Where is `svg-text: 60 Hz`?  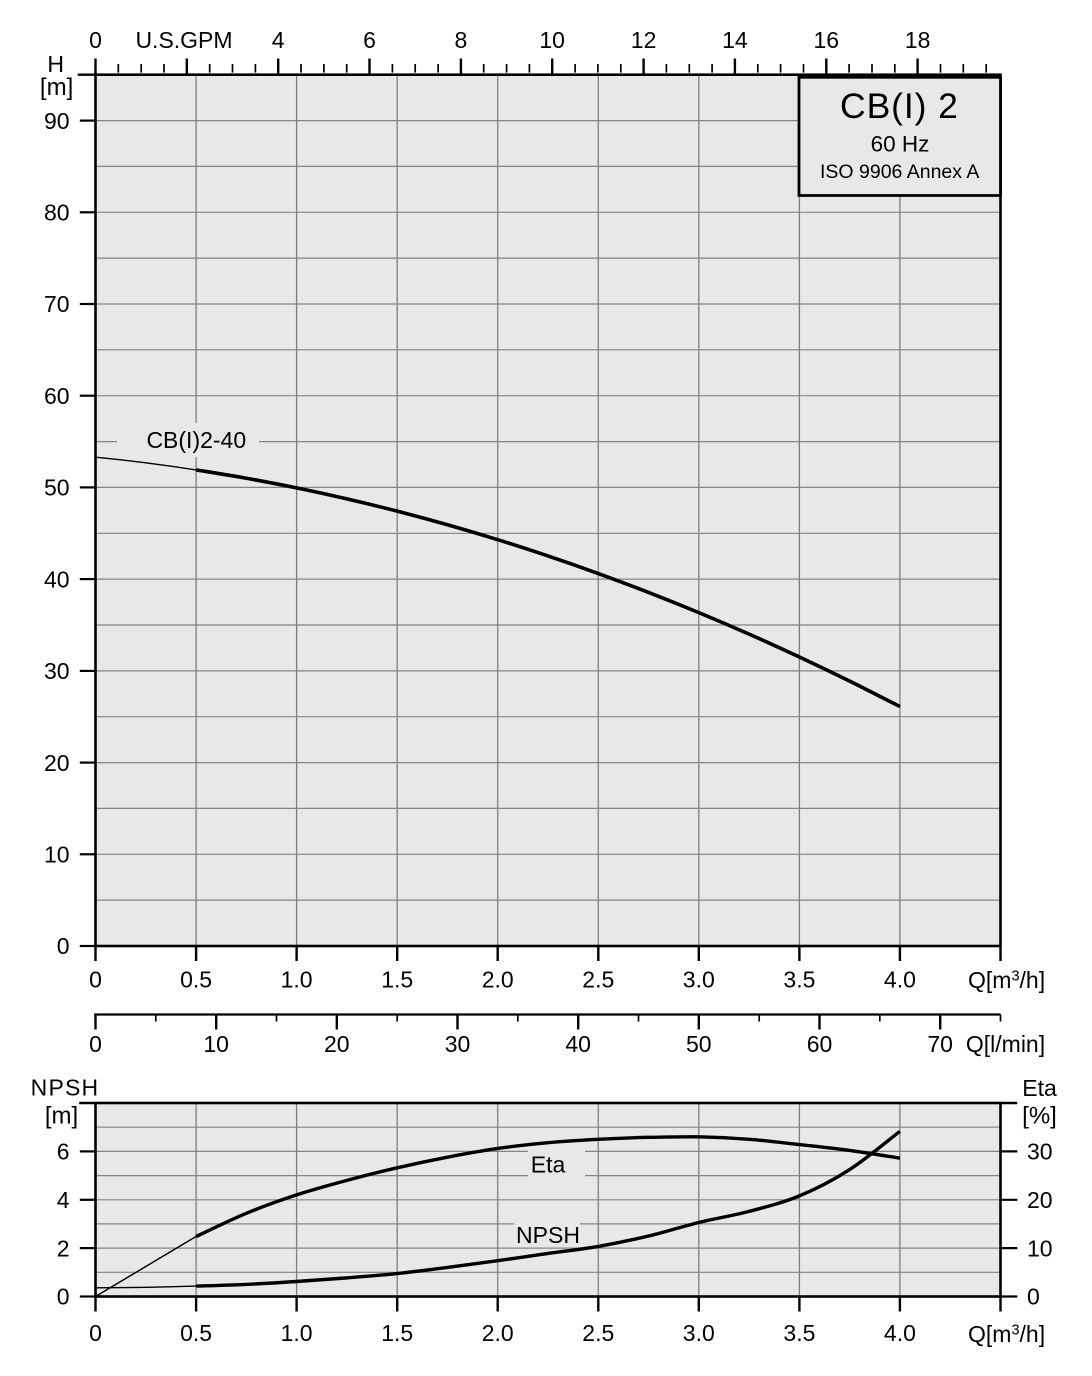 svg-text: 60 Hz is located at coordinates (900, 143).